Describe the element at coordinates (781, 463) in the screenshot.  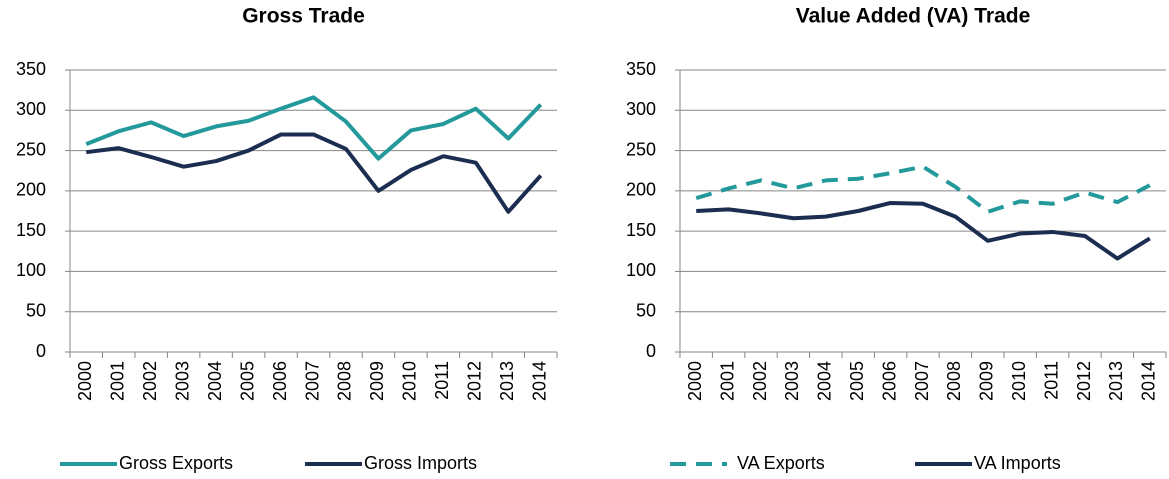
I see `legend-label: VA Exports` at that location.